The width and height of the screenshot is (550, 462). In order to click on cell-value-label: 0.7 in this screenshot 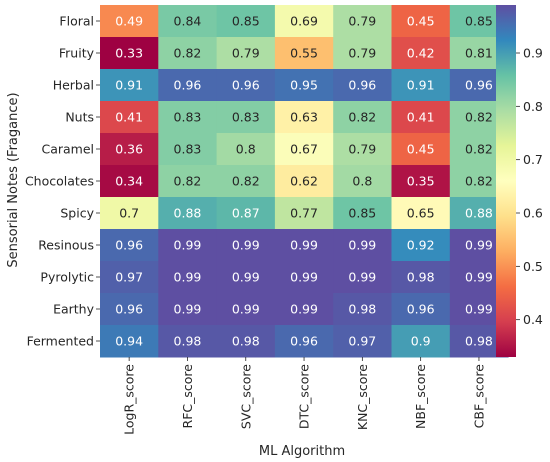, I will do `click(129, 213)`.